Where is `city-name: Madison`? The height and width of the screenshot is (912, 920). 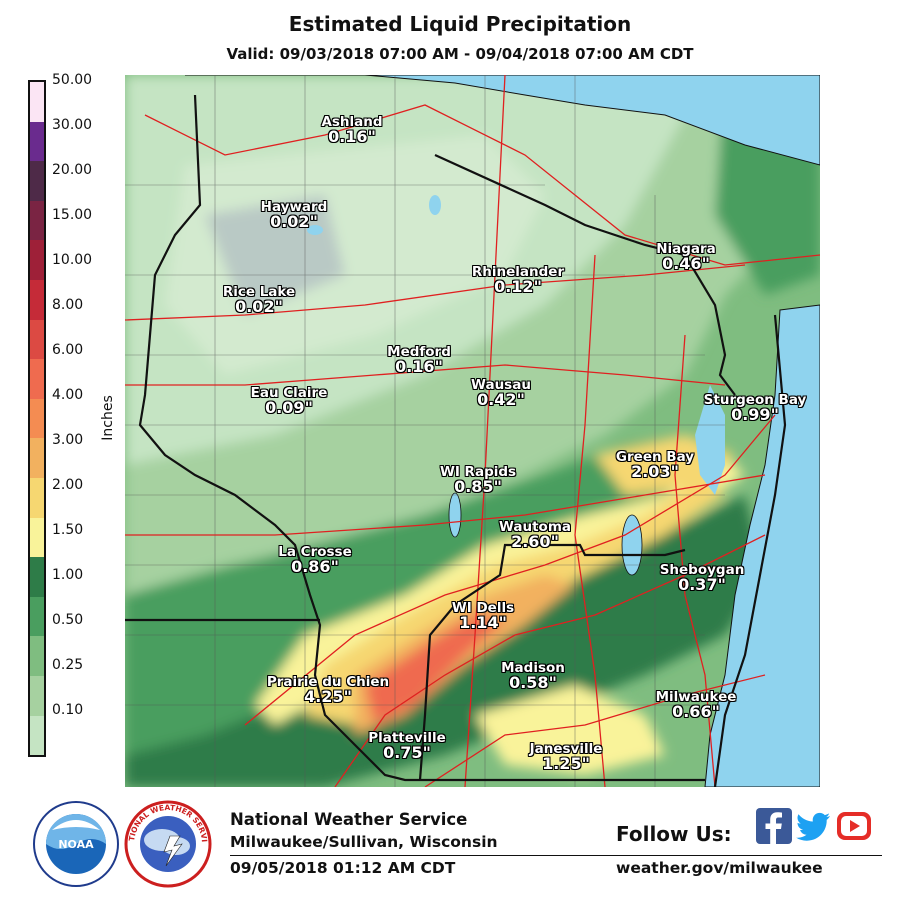 city-name: Madison is located at coordinates (533, 668).